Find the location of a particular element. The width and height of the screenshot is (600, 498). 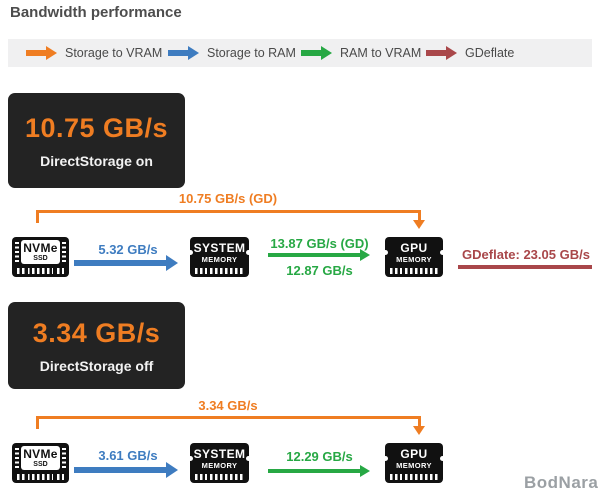

directstorage-on-panel: 10.75 GB/s DirectStorage on is located at coordinates (96, 140).